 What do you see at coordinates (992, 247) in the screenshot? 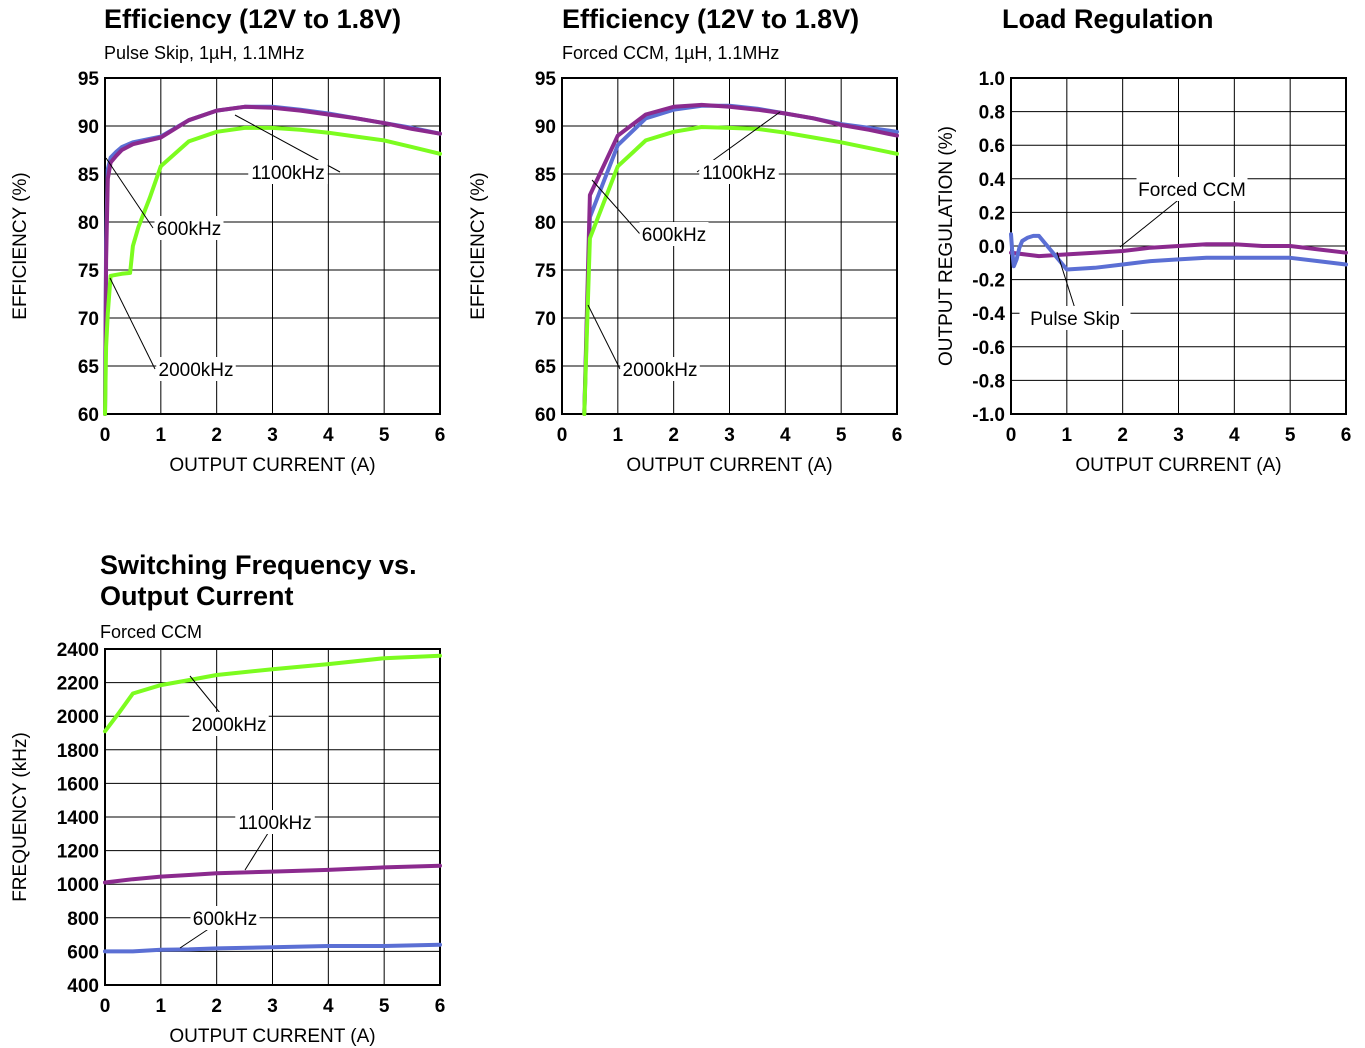
I see `y-tick-label: 0.0` at bounding box center [992, 247].